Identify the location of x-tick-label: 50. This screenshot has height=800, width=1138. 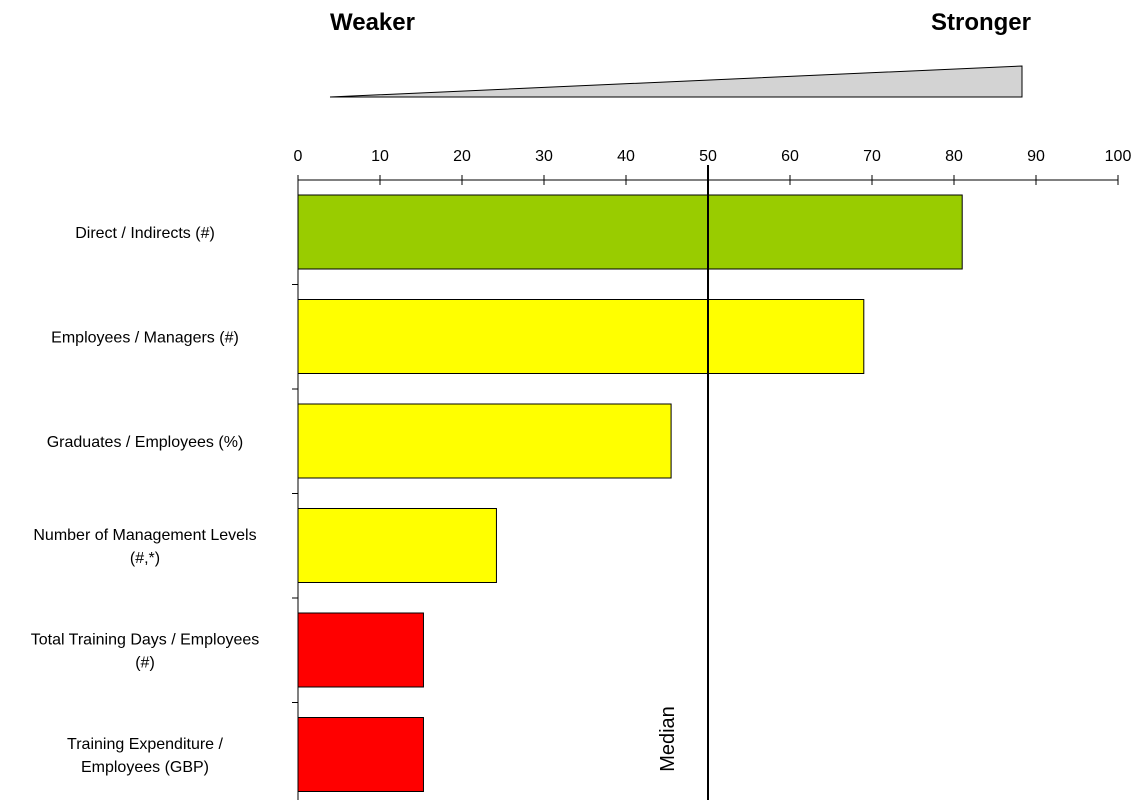
(708, 156).